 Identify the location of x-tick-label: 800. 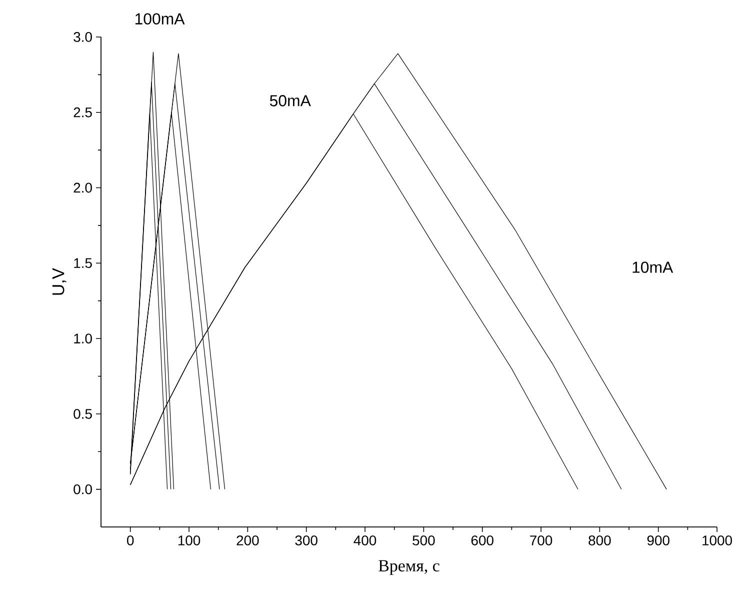
(599, 540).